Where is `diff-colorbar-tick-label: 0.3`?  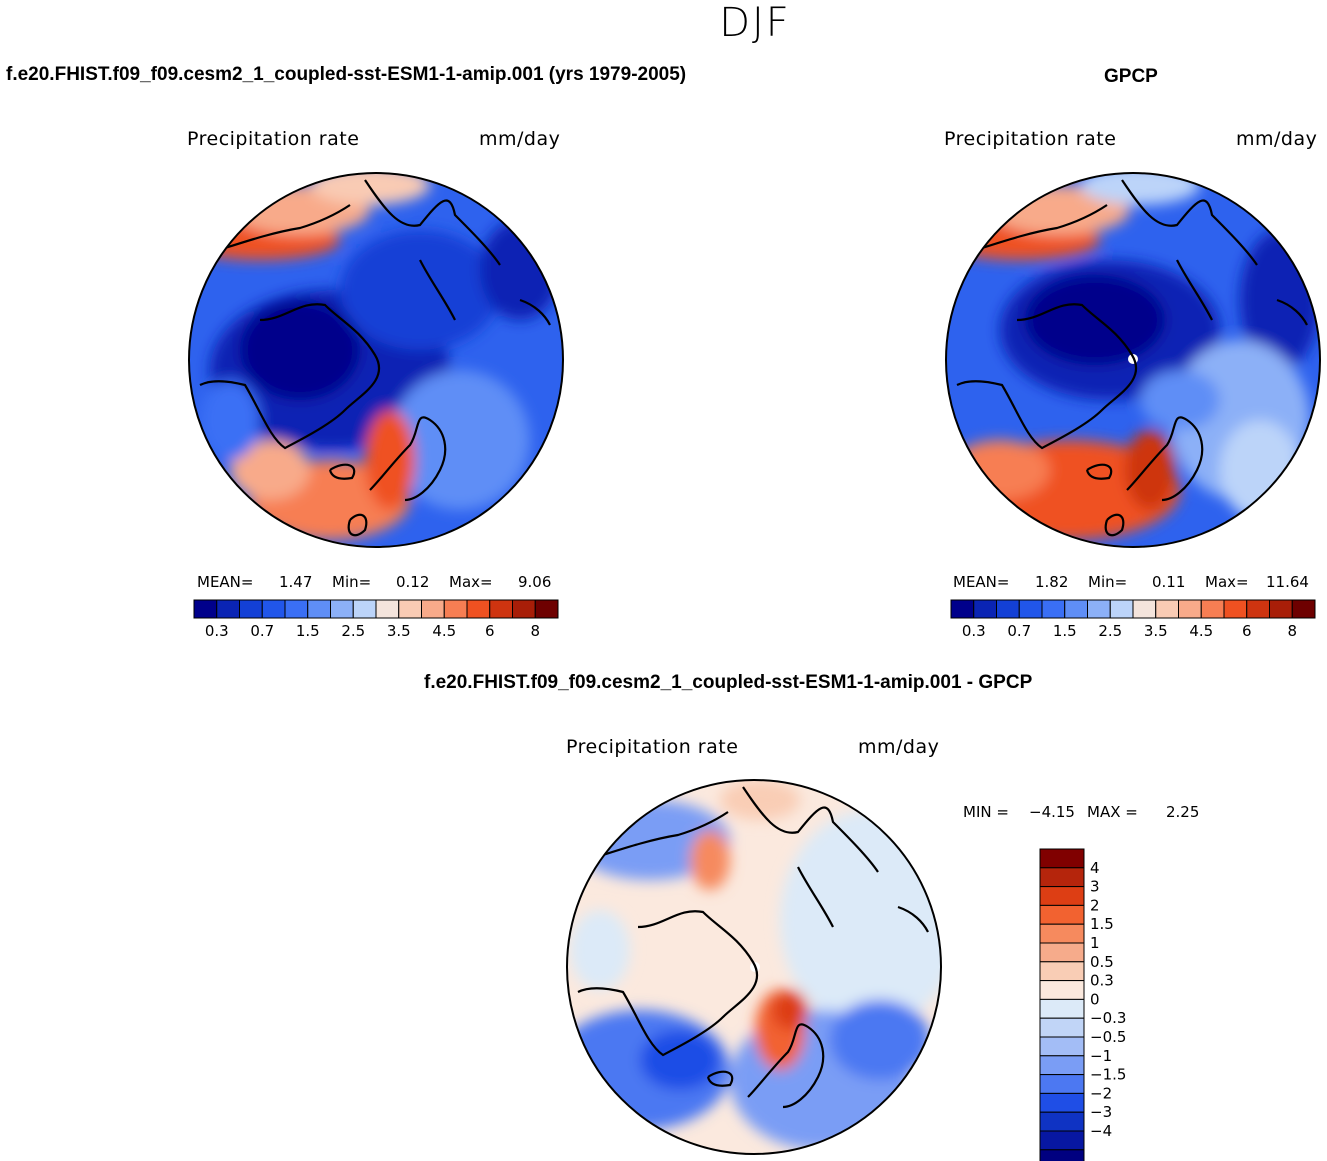
diff-colorbar-tick-label: 0.3 is located at coordinates (1102, 981).